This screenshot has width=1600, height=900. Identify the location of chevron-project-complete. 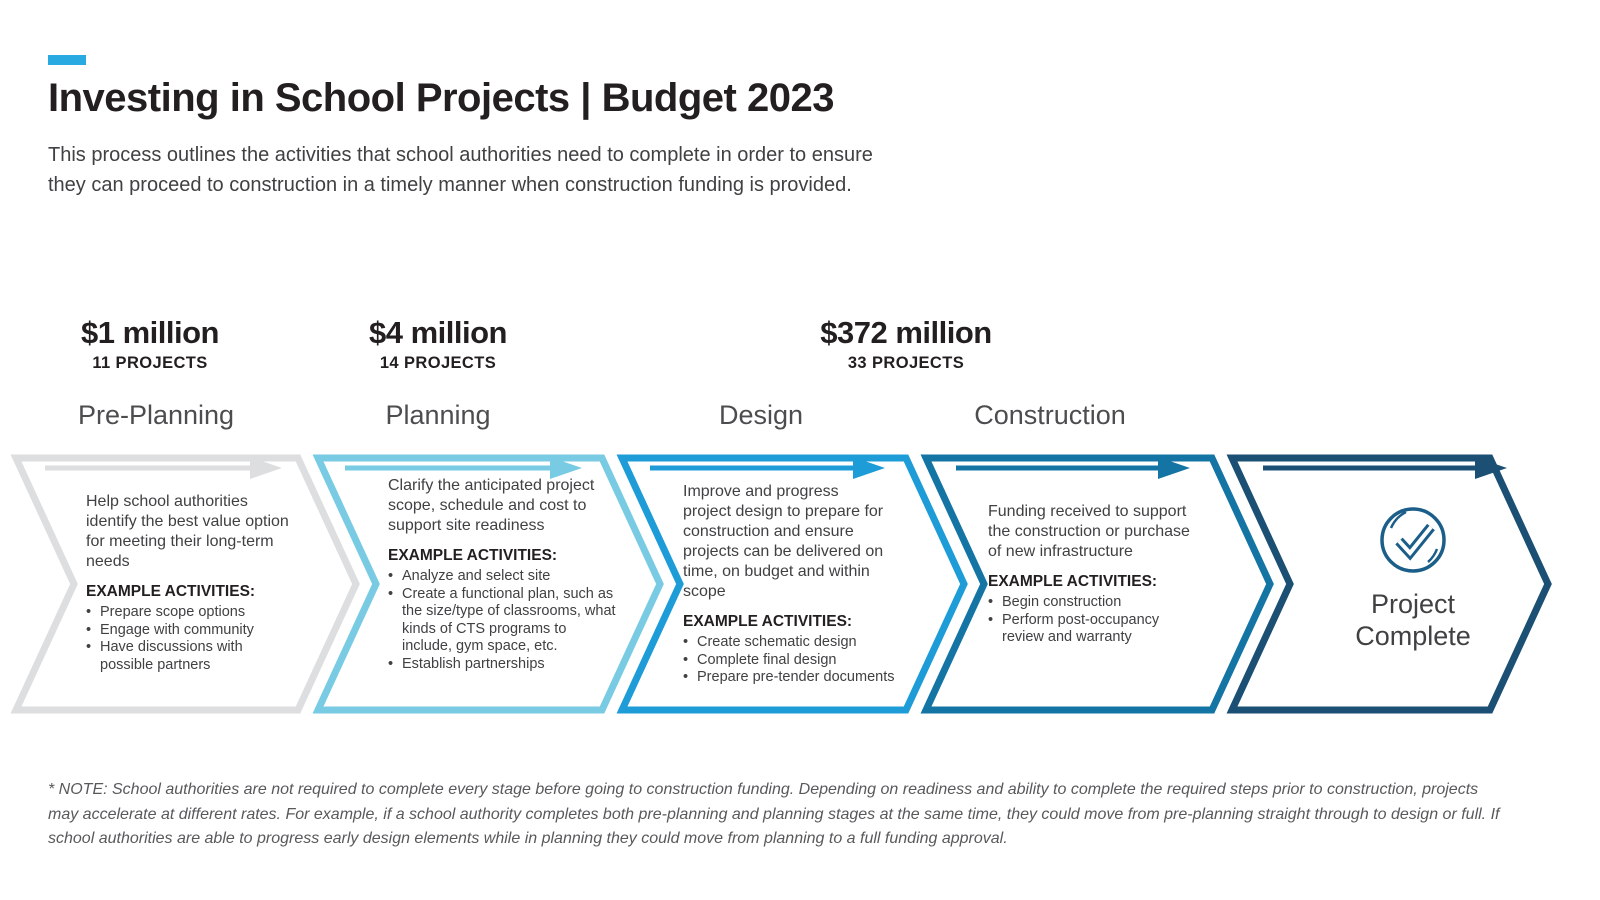
(1389, 584).